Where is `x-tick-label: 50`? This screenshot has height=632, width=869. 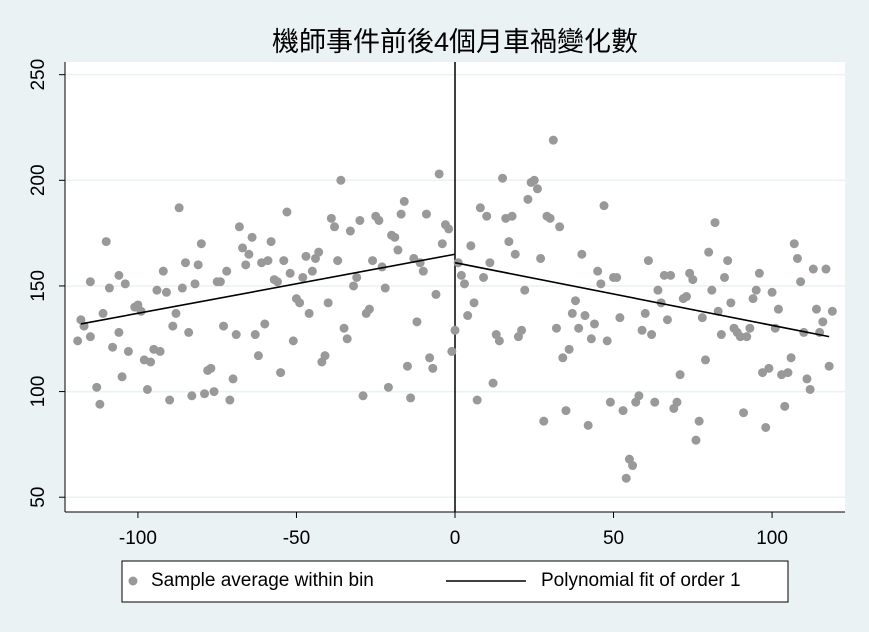 x-tick-label: 50 is located at coordinates (613, 538).